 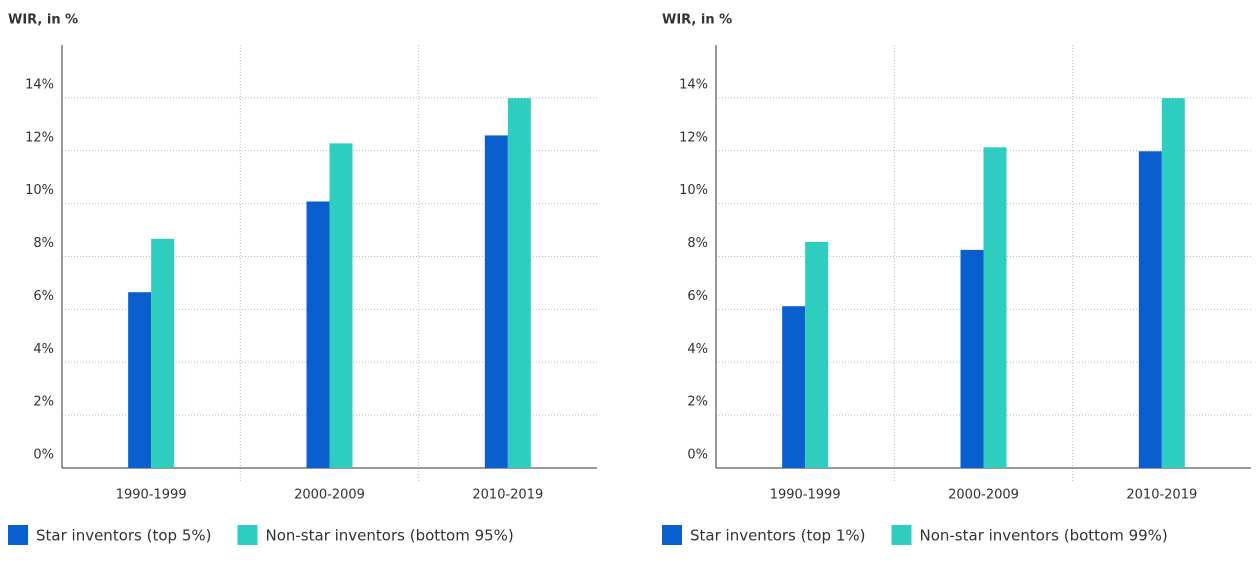 What do you see at coordinates (1043, 536) in the screenshot?
I see `legend-label: Non-star inventors (bottom 99%)` at bounding box center [1043, 536].